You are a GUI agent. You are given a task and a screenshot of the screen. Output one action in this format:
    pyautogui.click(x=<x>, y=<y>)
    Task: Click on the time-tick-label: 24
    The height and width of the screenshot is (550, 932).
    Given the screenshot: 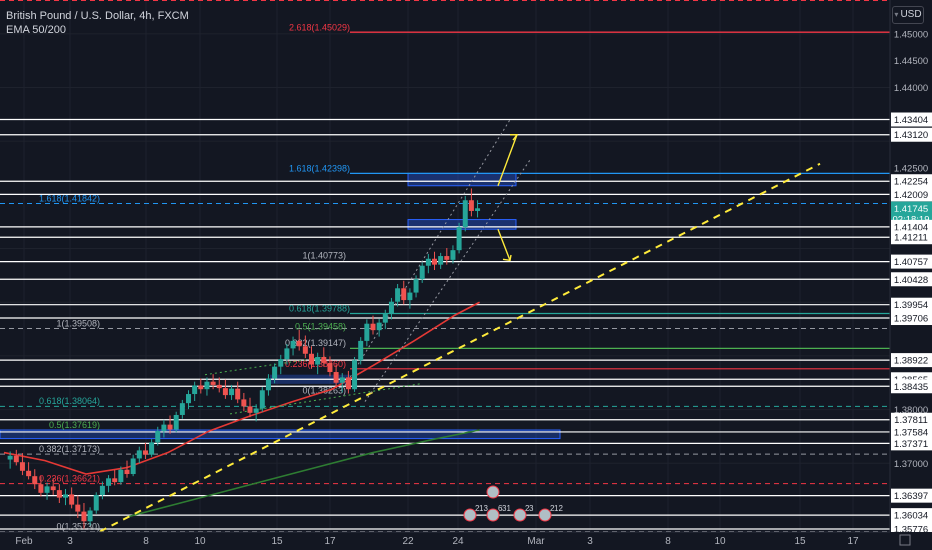 What is the action you would take?
    pyautogui.click(x=458, y=541)
    